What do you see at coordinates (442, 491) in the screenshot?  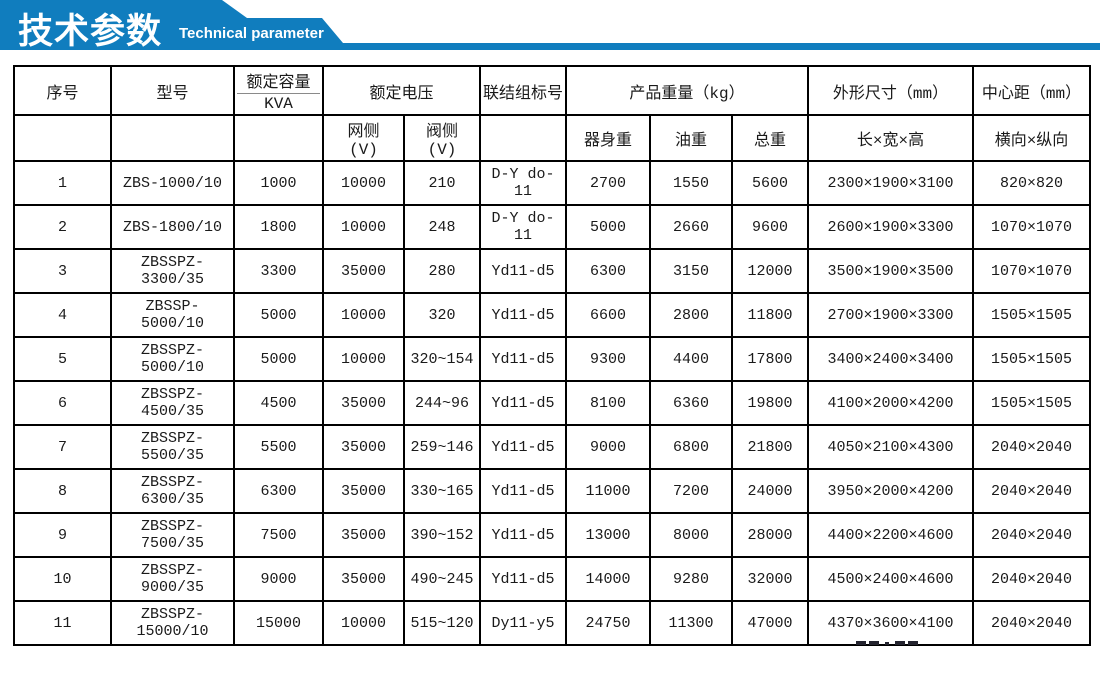 I see `cell-valve-side-voltage: 330~165` at bounding box center [442, 491].